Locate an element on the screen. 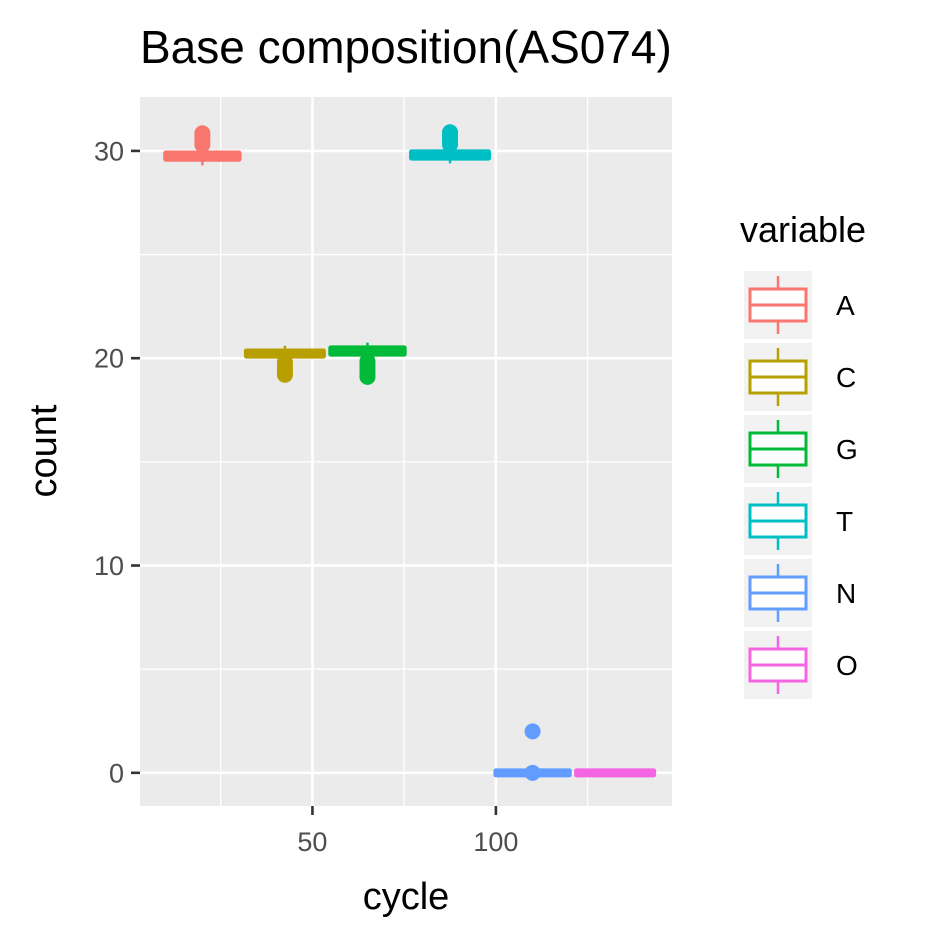 The height and width of the screenshot is (944, 944). box-c is located at coordinates (284, 364).